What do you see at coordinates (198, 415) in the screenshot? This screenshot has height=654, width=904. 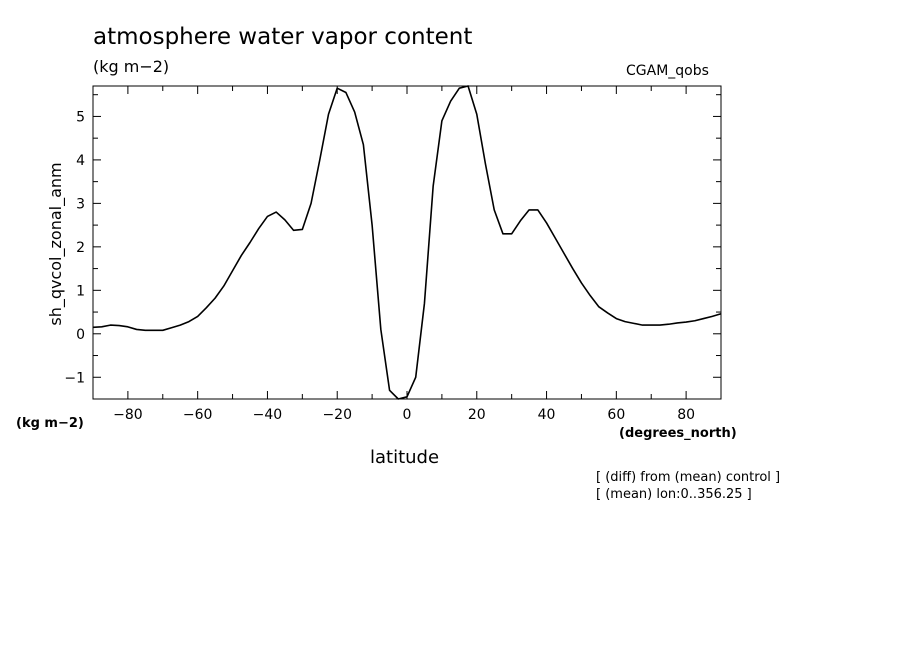 I see `x-tick-label: −60` at bounding box center [198, 415].